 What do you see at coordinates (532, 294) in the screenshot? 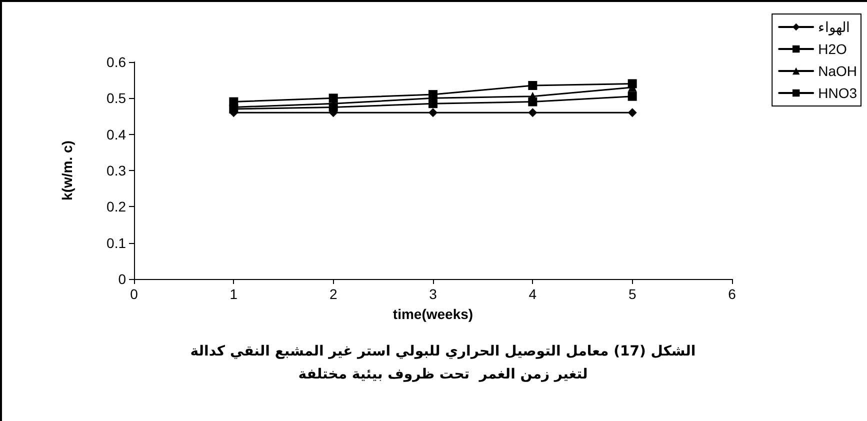
I see `x-tick-label: 4` at bounding box center [532, 294].